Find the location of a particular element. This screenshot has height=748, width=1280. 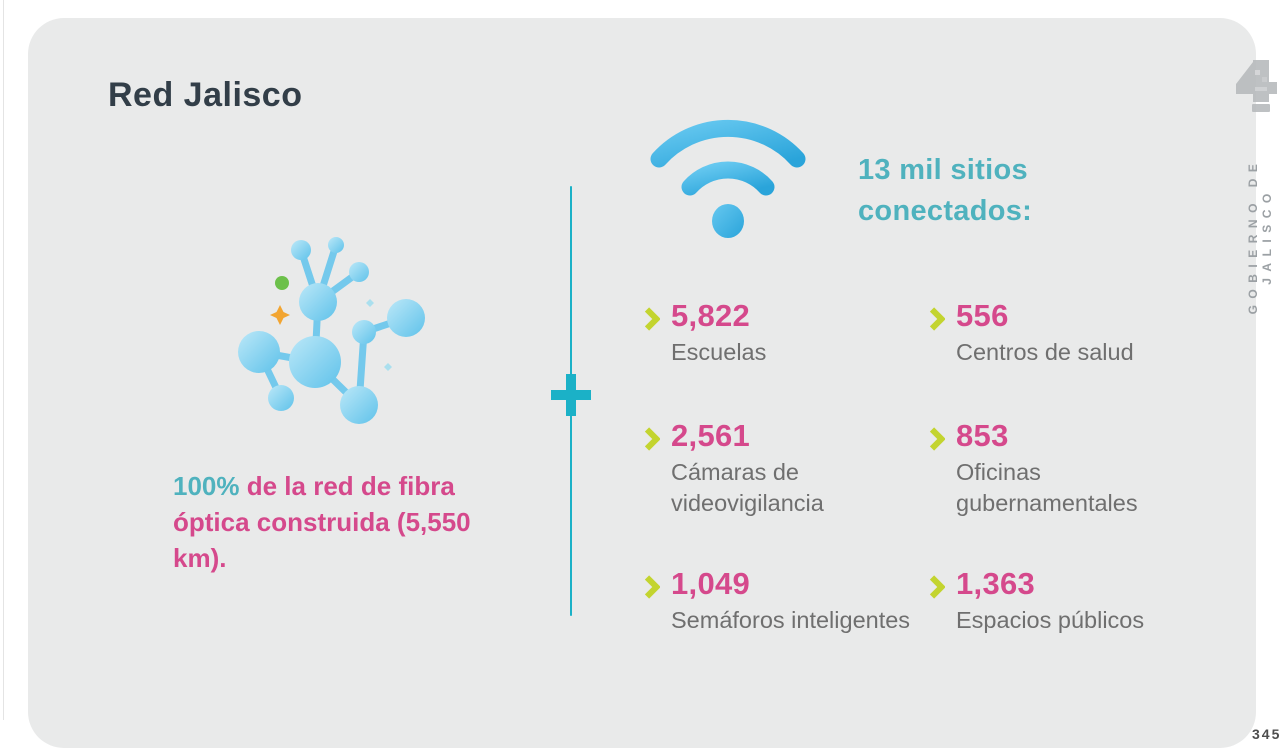

fiber-note-highlight: 100% is located at coordinates (206, 486).